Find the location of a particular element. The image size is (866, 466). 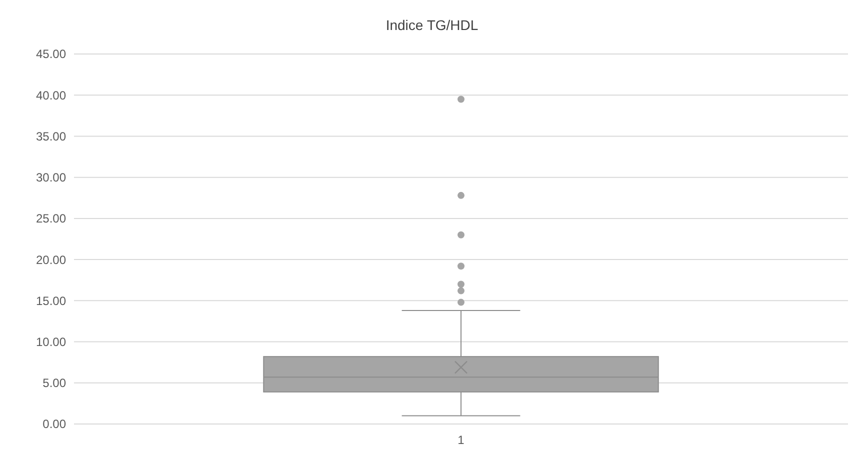

y-tick-label: 20.00 is located at coordinates (51, 259).